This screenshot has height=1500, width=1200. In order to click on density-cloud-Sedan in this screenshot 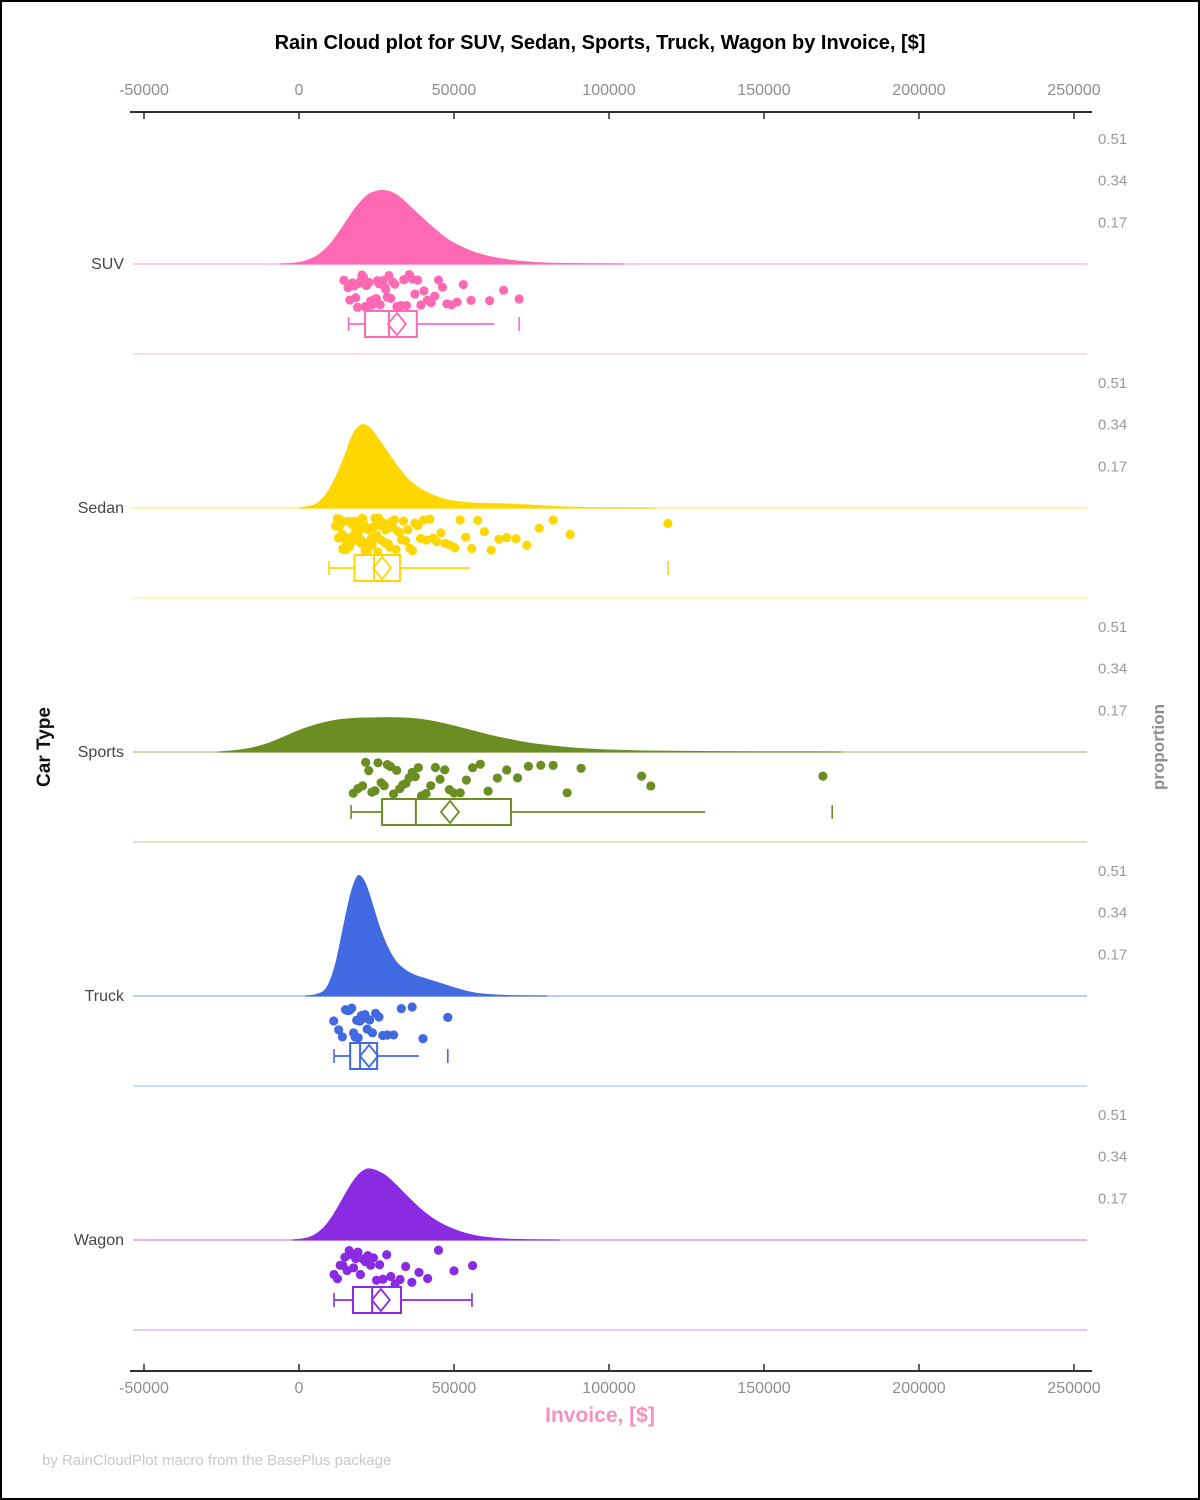, I will do `click(477, 466)`.